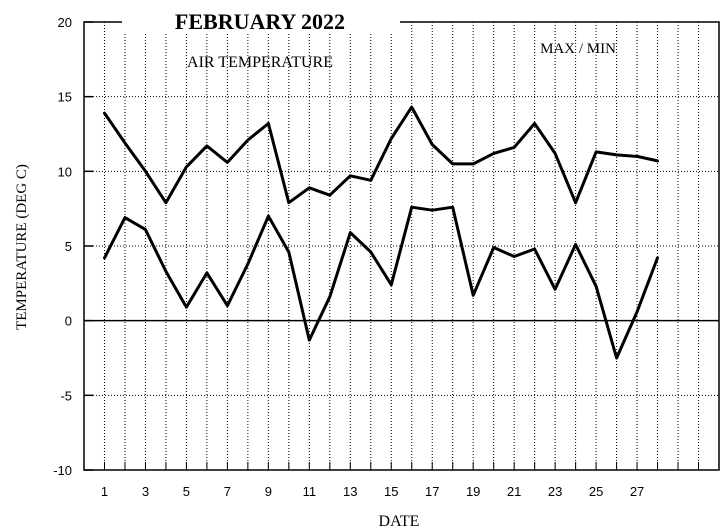 Image resolution: width=721 pixels, height=530 pixels. Describe the element at coordinates (637, 491) in the screenshot. I see `x-tick-label: 27` at that location.